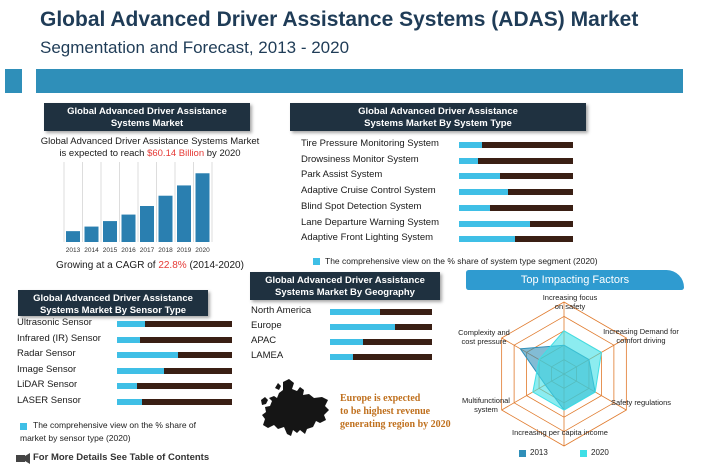 The width and height of the screenshot is (720, 476). I want to click on geography-label: LAMEA, so click(267, 355).